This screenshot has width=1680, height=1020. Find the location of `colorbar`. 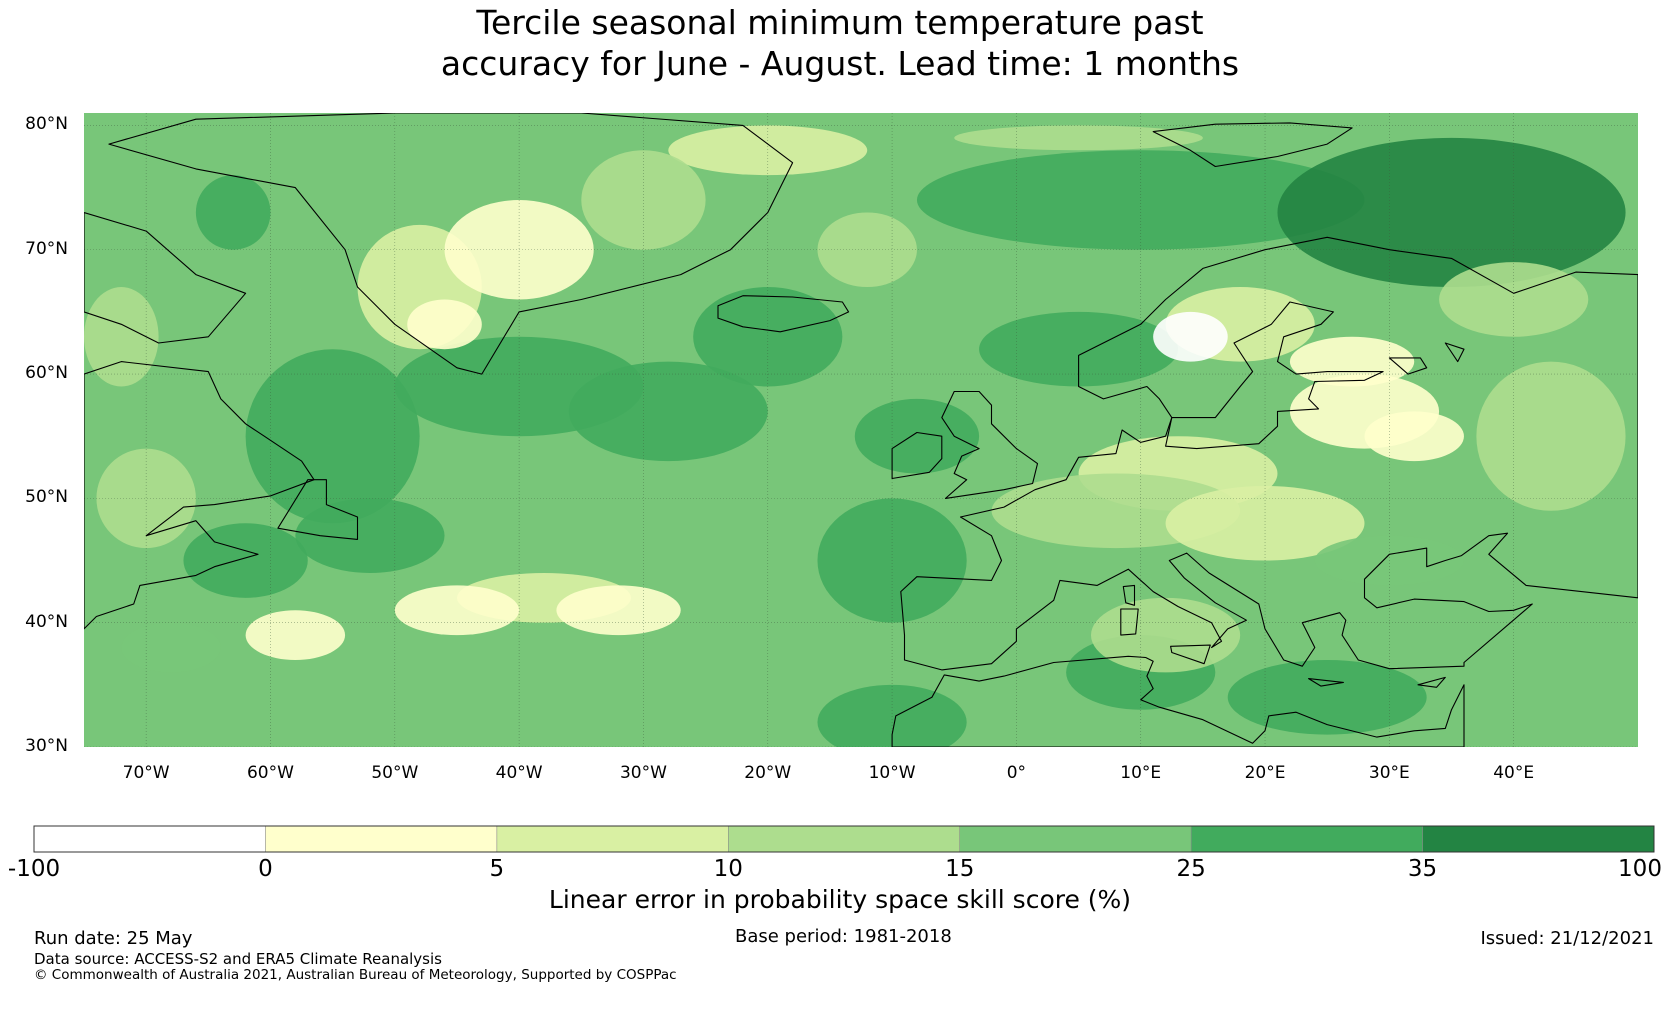

colorbar is located at coordinates (844, 839).